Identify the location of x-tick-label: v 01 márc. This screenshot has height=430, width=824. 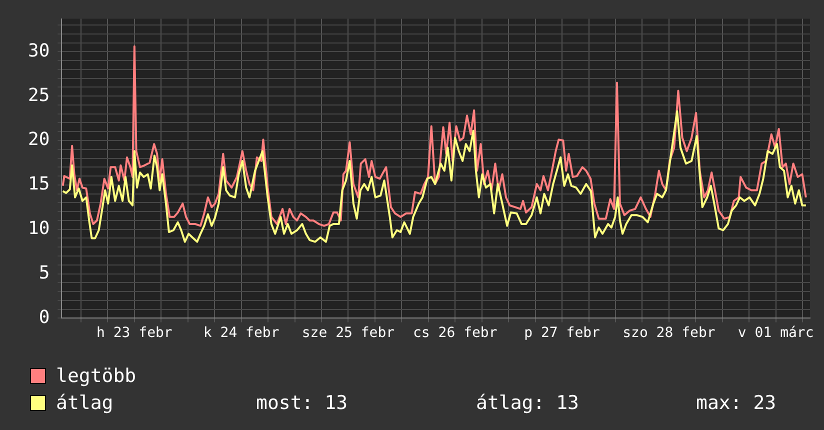
(776, 333).